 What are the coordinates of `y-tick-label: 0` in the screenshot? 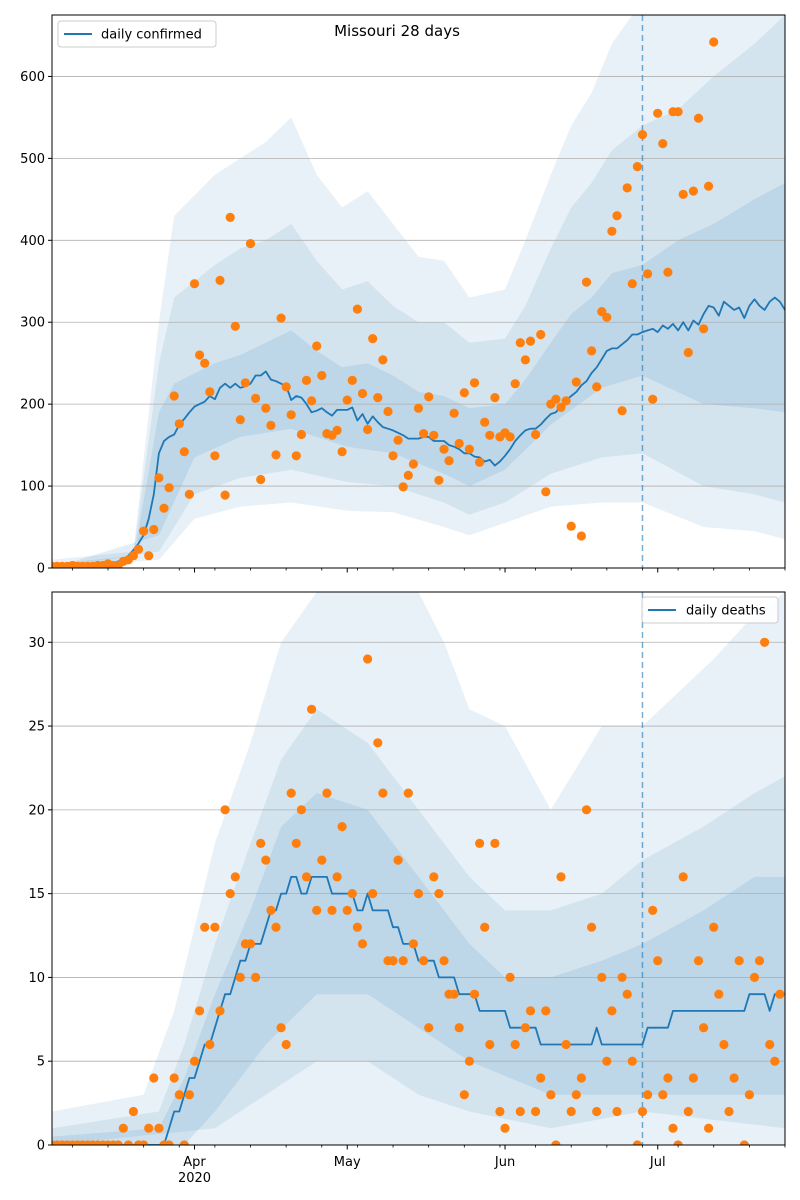 It's located at (41, 569).